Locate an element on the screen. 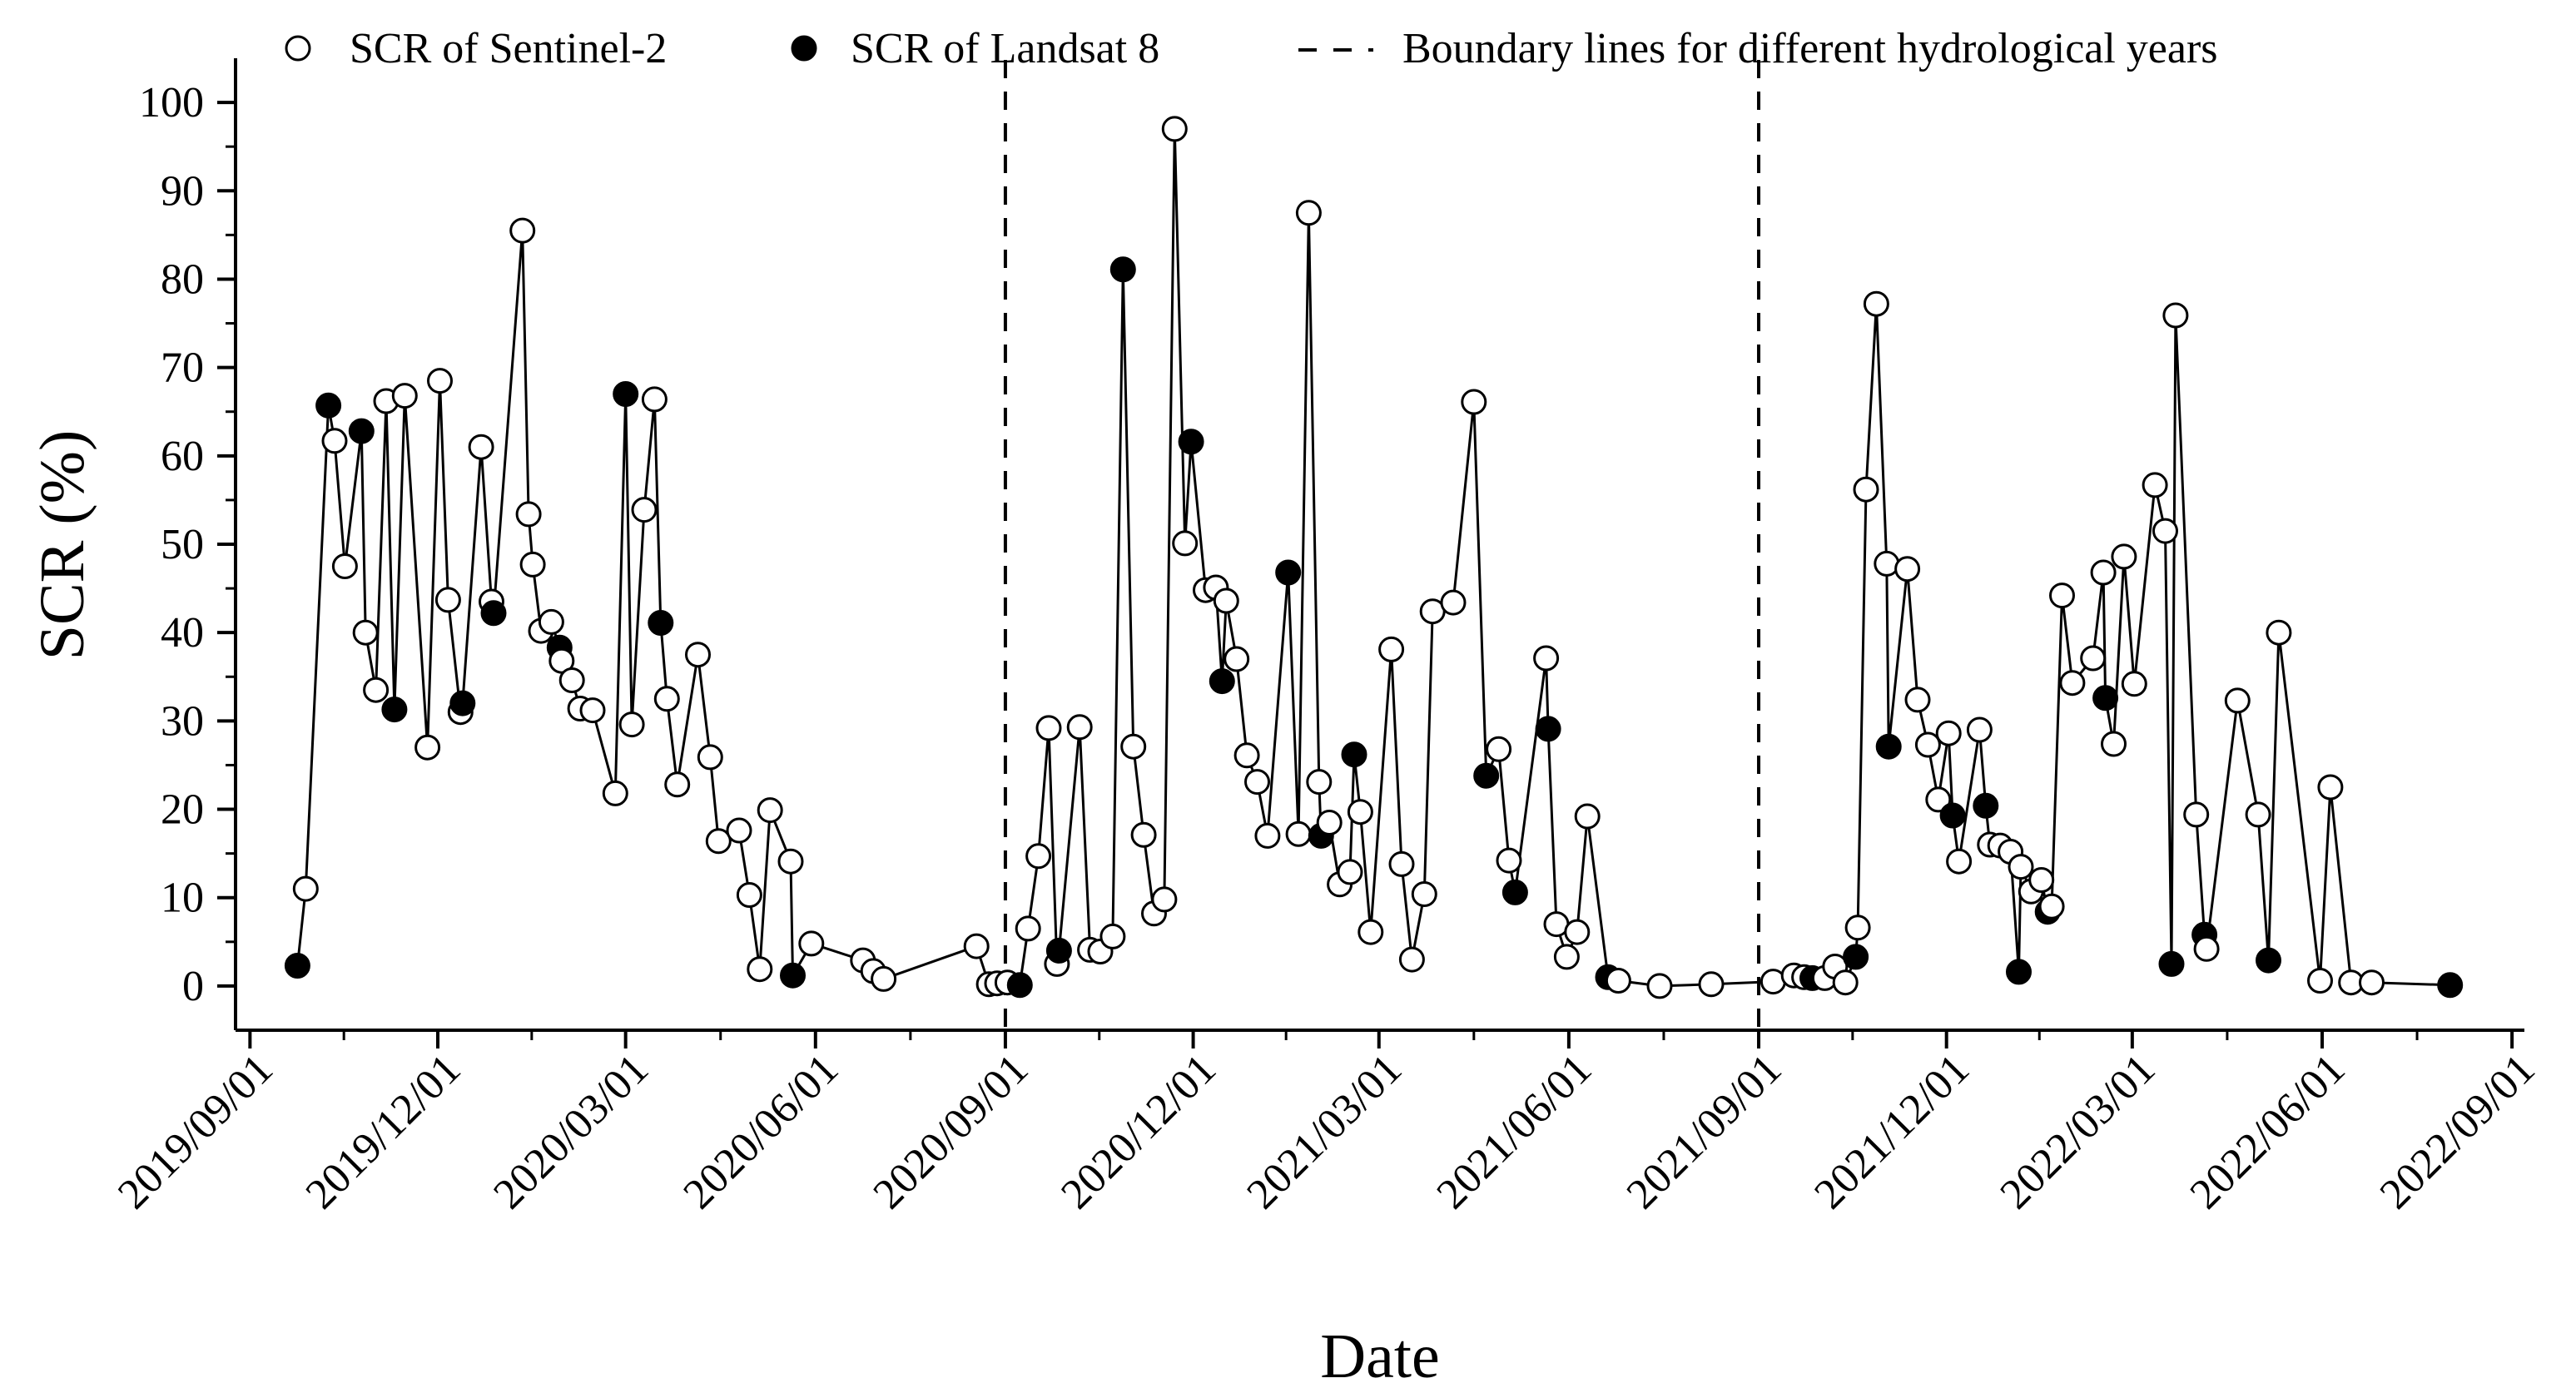  y-tick-label: 40 is located at coordinates (182, 633).